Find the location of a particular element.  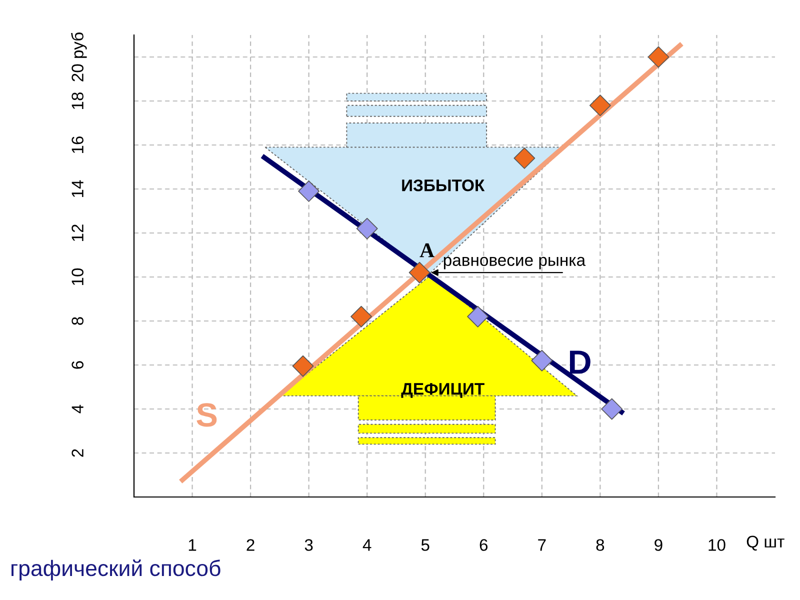

y-tick-label: 8 is located at coordinates (78, 321).